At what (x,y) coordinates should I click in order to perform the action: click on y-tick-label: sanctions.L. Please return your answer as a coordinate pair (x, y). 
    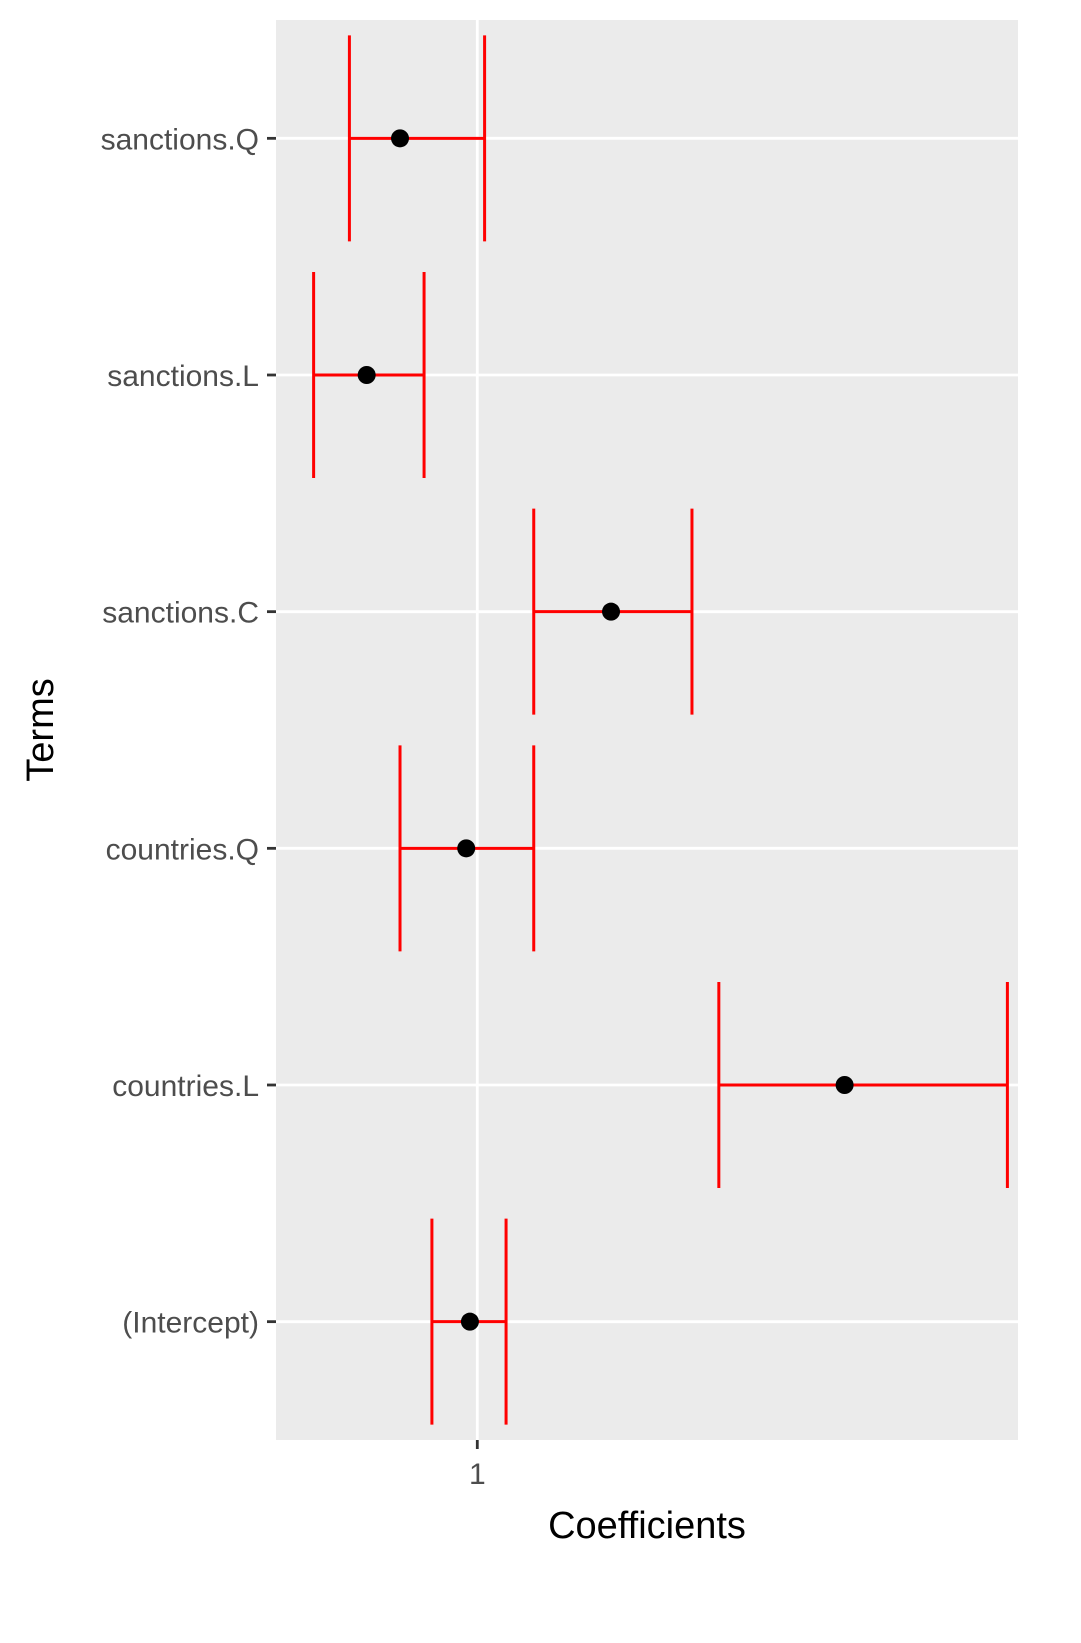
    Looking at the image, I should click on (183, 376).